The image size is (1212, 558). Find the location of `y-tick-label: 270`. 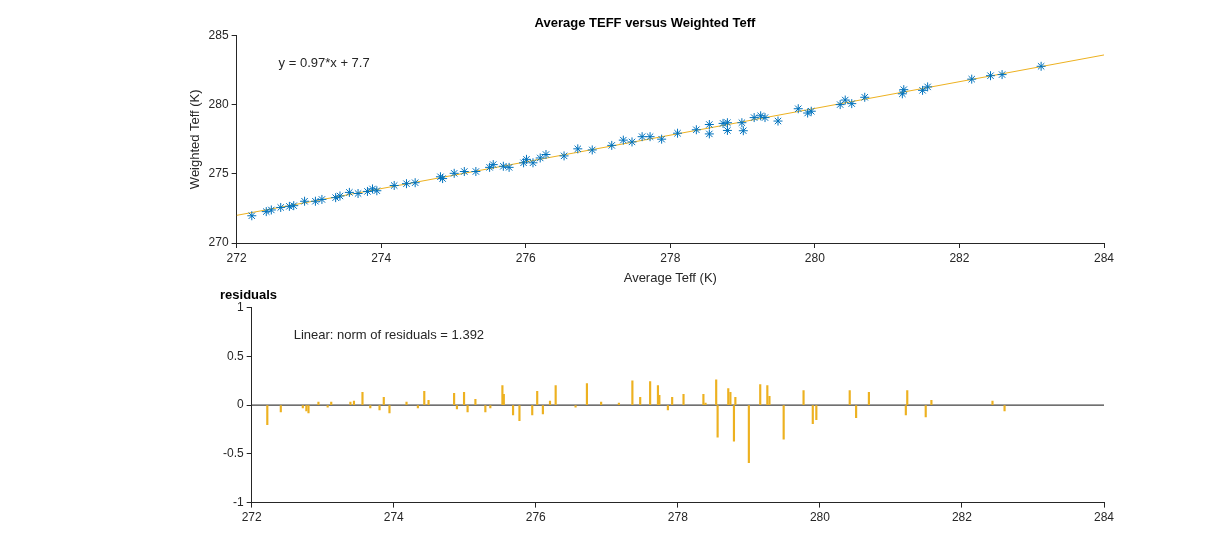

y-tick-label: 270 is located at coordinates (218, 242).